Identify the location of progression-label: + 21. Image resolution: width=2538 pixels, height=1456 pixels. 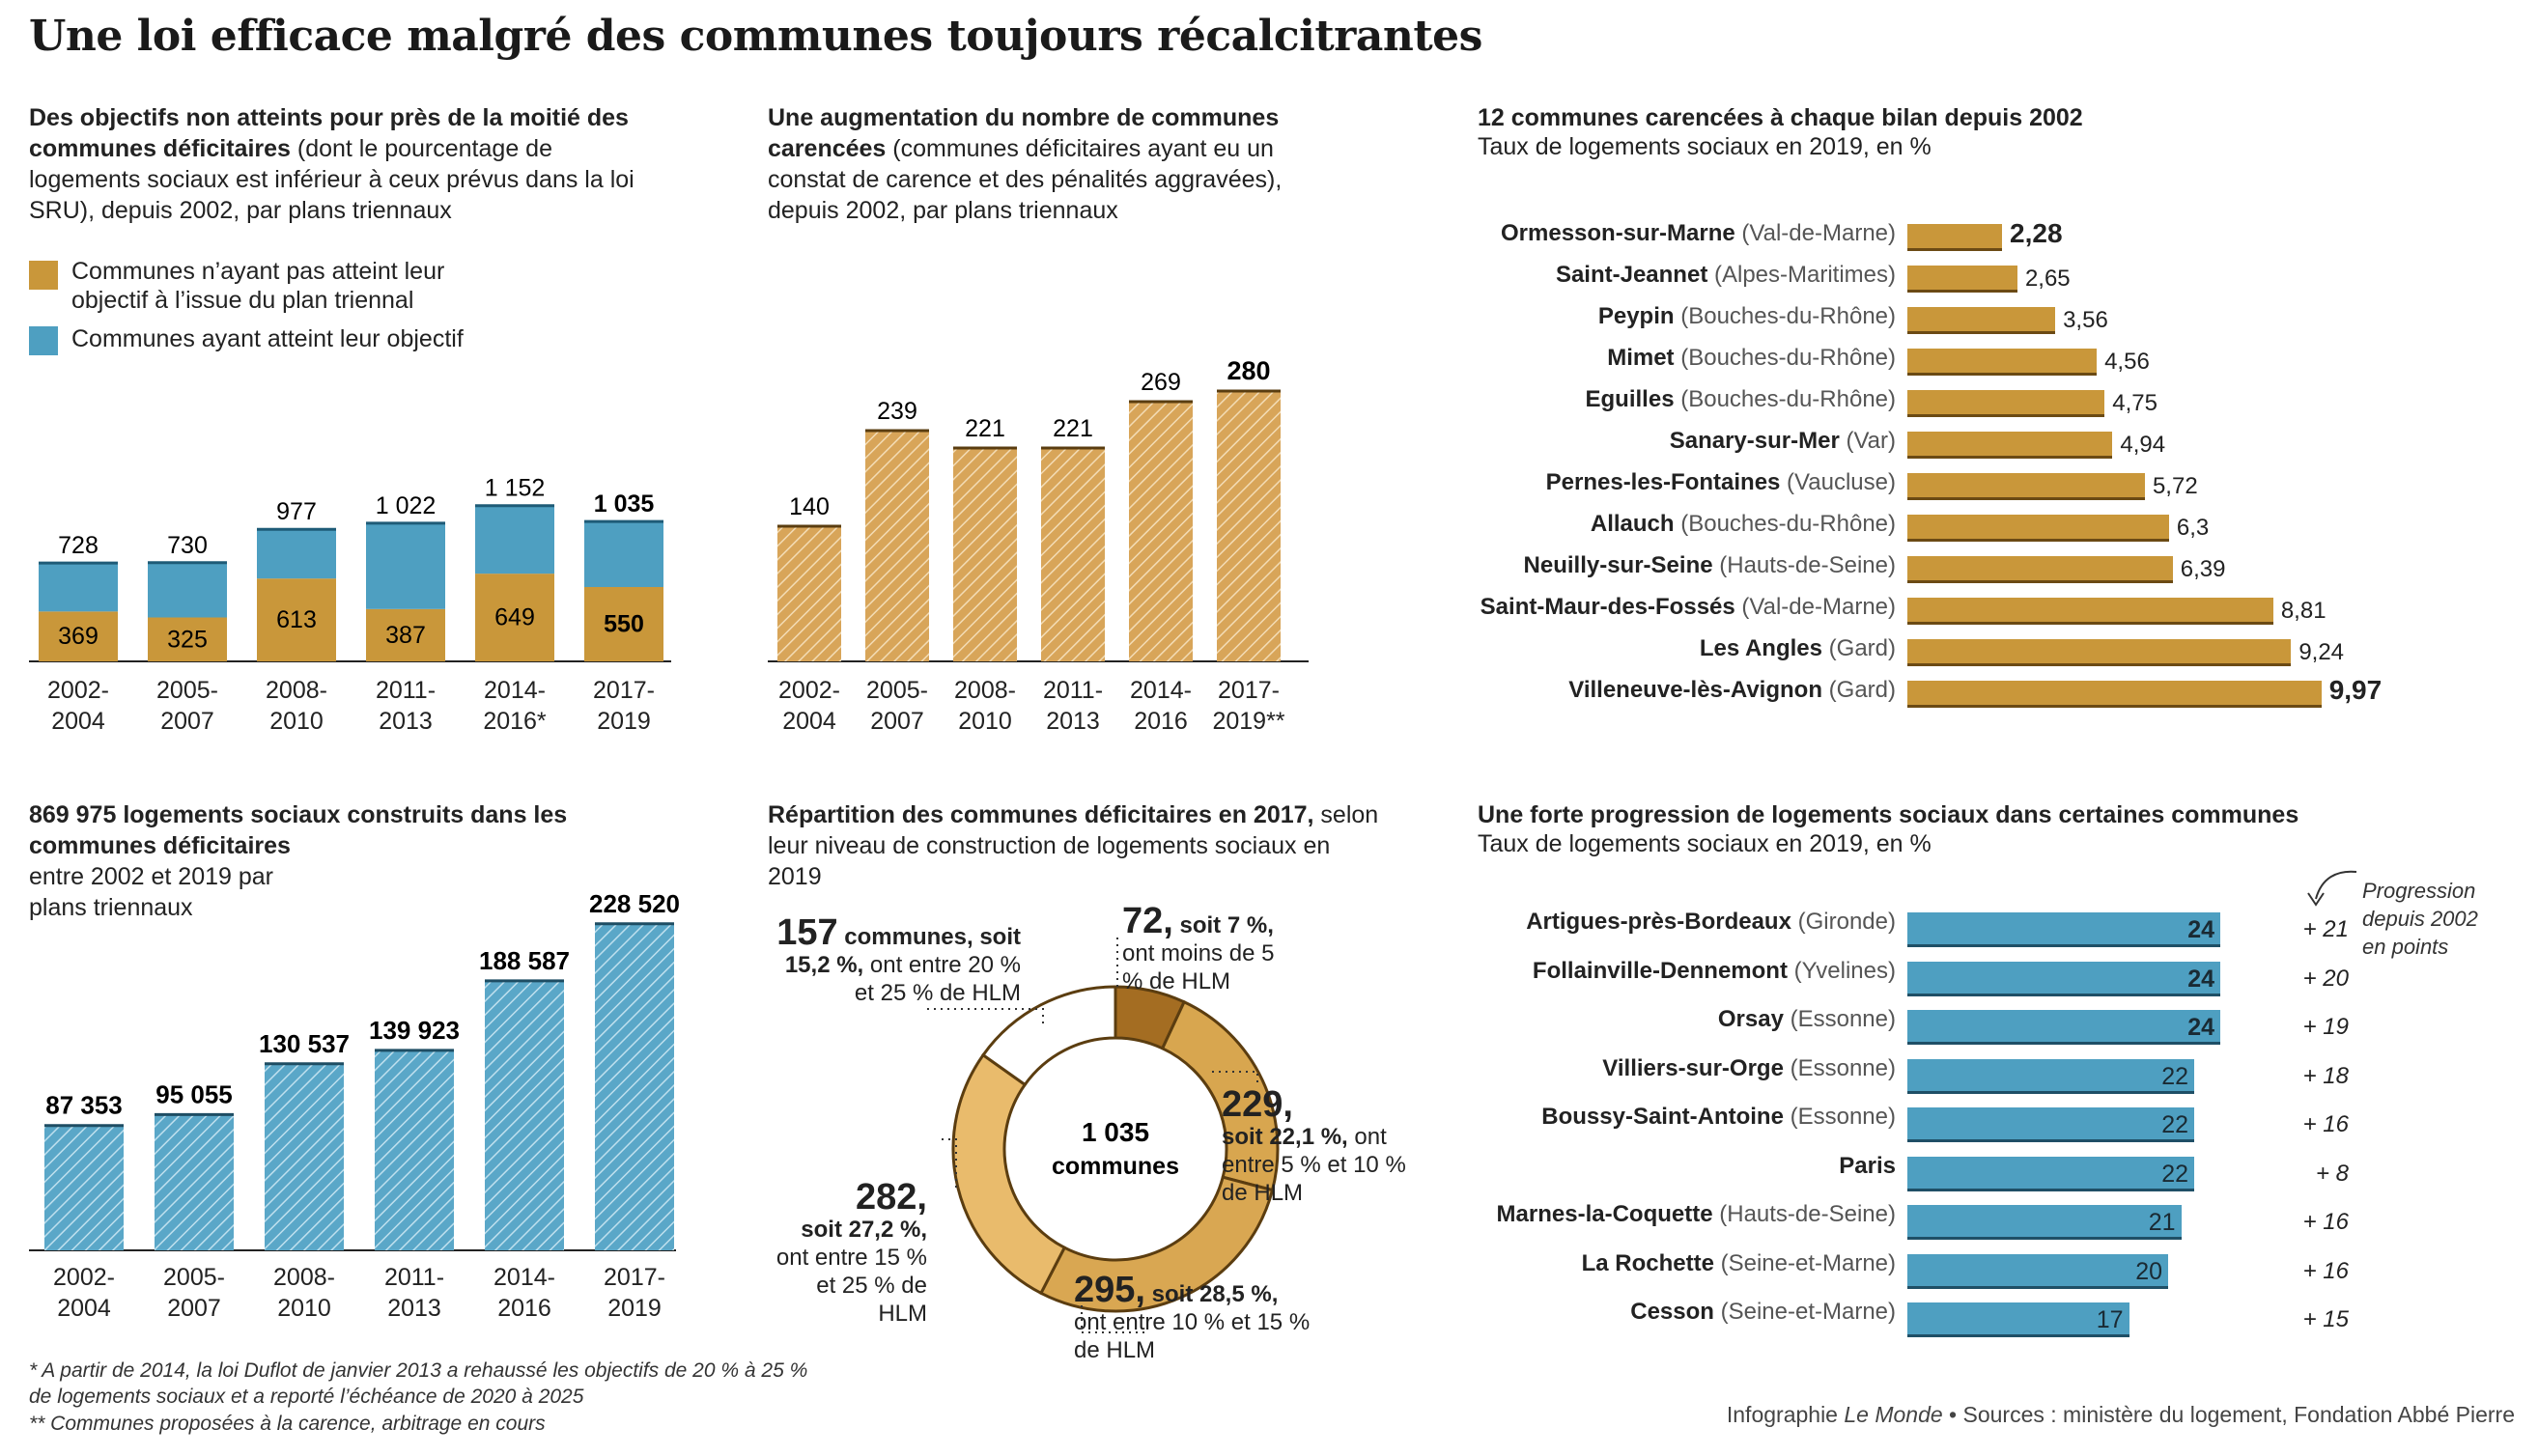
(2325, 929).